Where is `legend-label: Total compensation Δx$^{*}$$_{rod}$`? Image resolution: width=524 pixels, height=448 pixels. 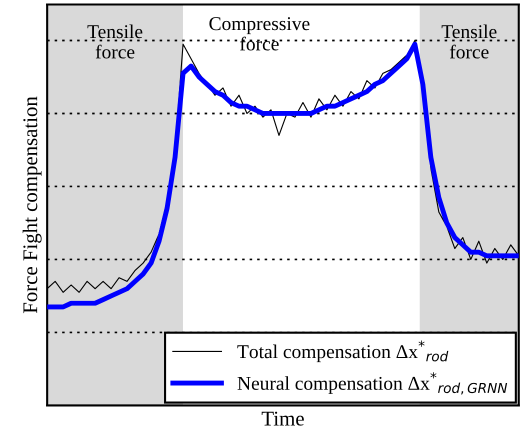 legend-label: Total compensation Δx$^{*}$$_{rod}$ is located at coordinates (342, 351).